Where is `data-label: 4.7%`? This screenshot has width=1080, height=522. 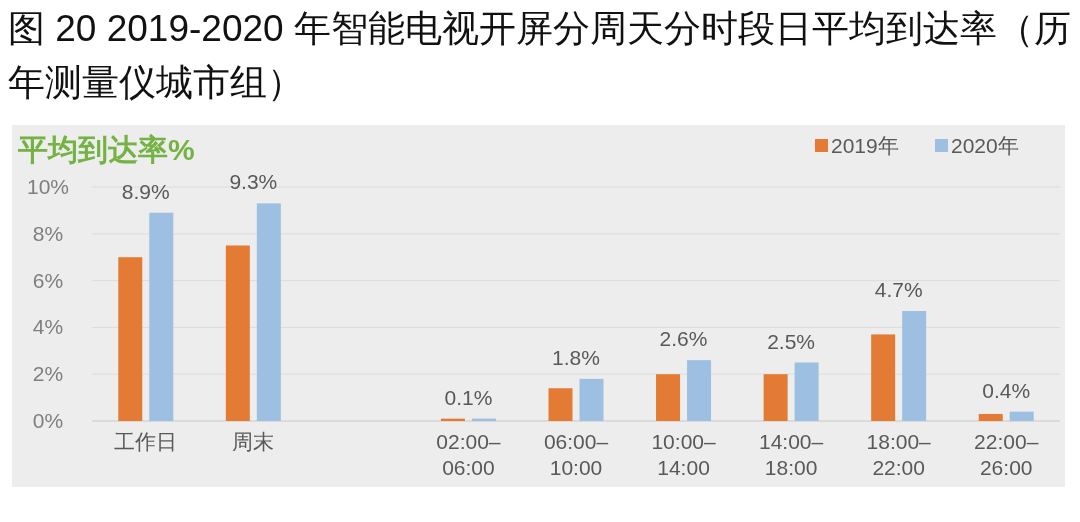
data-label: 4.7% is located at coordinates (898, 290).